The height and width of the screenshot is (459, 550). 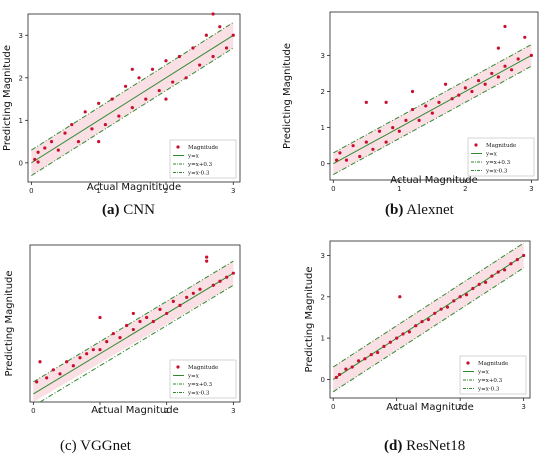 I want to click on y-tick-label: 2, so click(x=323, y=92).